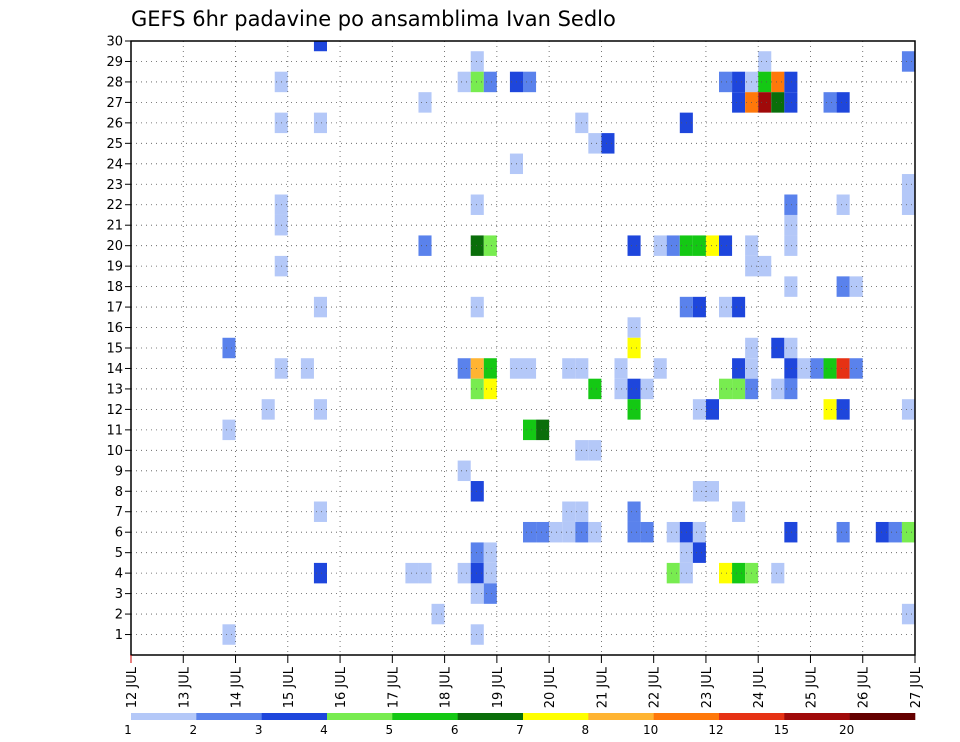  Describe the element at coordinates (114, 451) in the screenshot. I see `y-tick-label: 10` at that location.